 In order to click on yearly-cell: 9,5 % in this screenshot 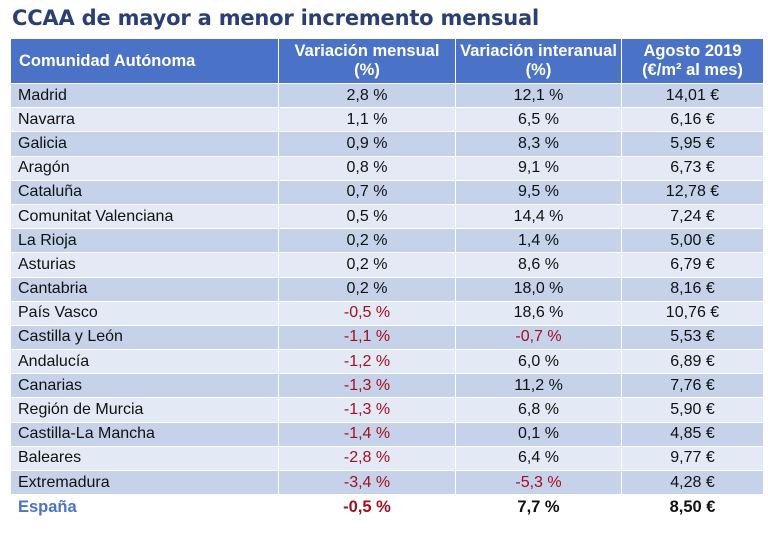, I will do `click(538, 192)`.